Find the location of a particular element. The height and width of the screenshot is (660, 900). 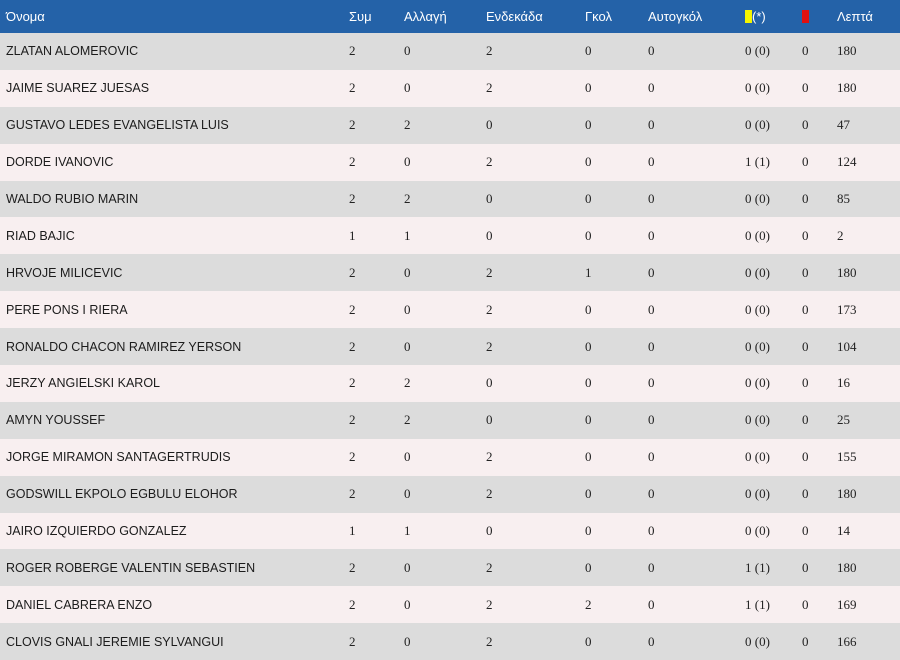

player-name: JORGE MIRAMON SANTAGERTRUDIS is located at coordinates (118, 457).